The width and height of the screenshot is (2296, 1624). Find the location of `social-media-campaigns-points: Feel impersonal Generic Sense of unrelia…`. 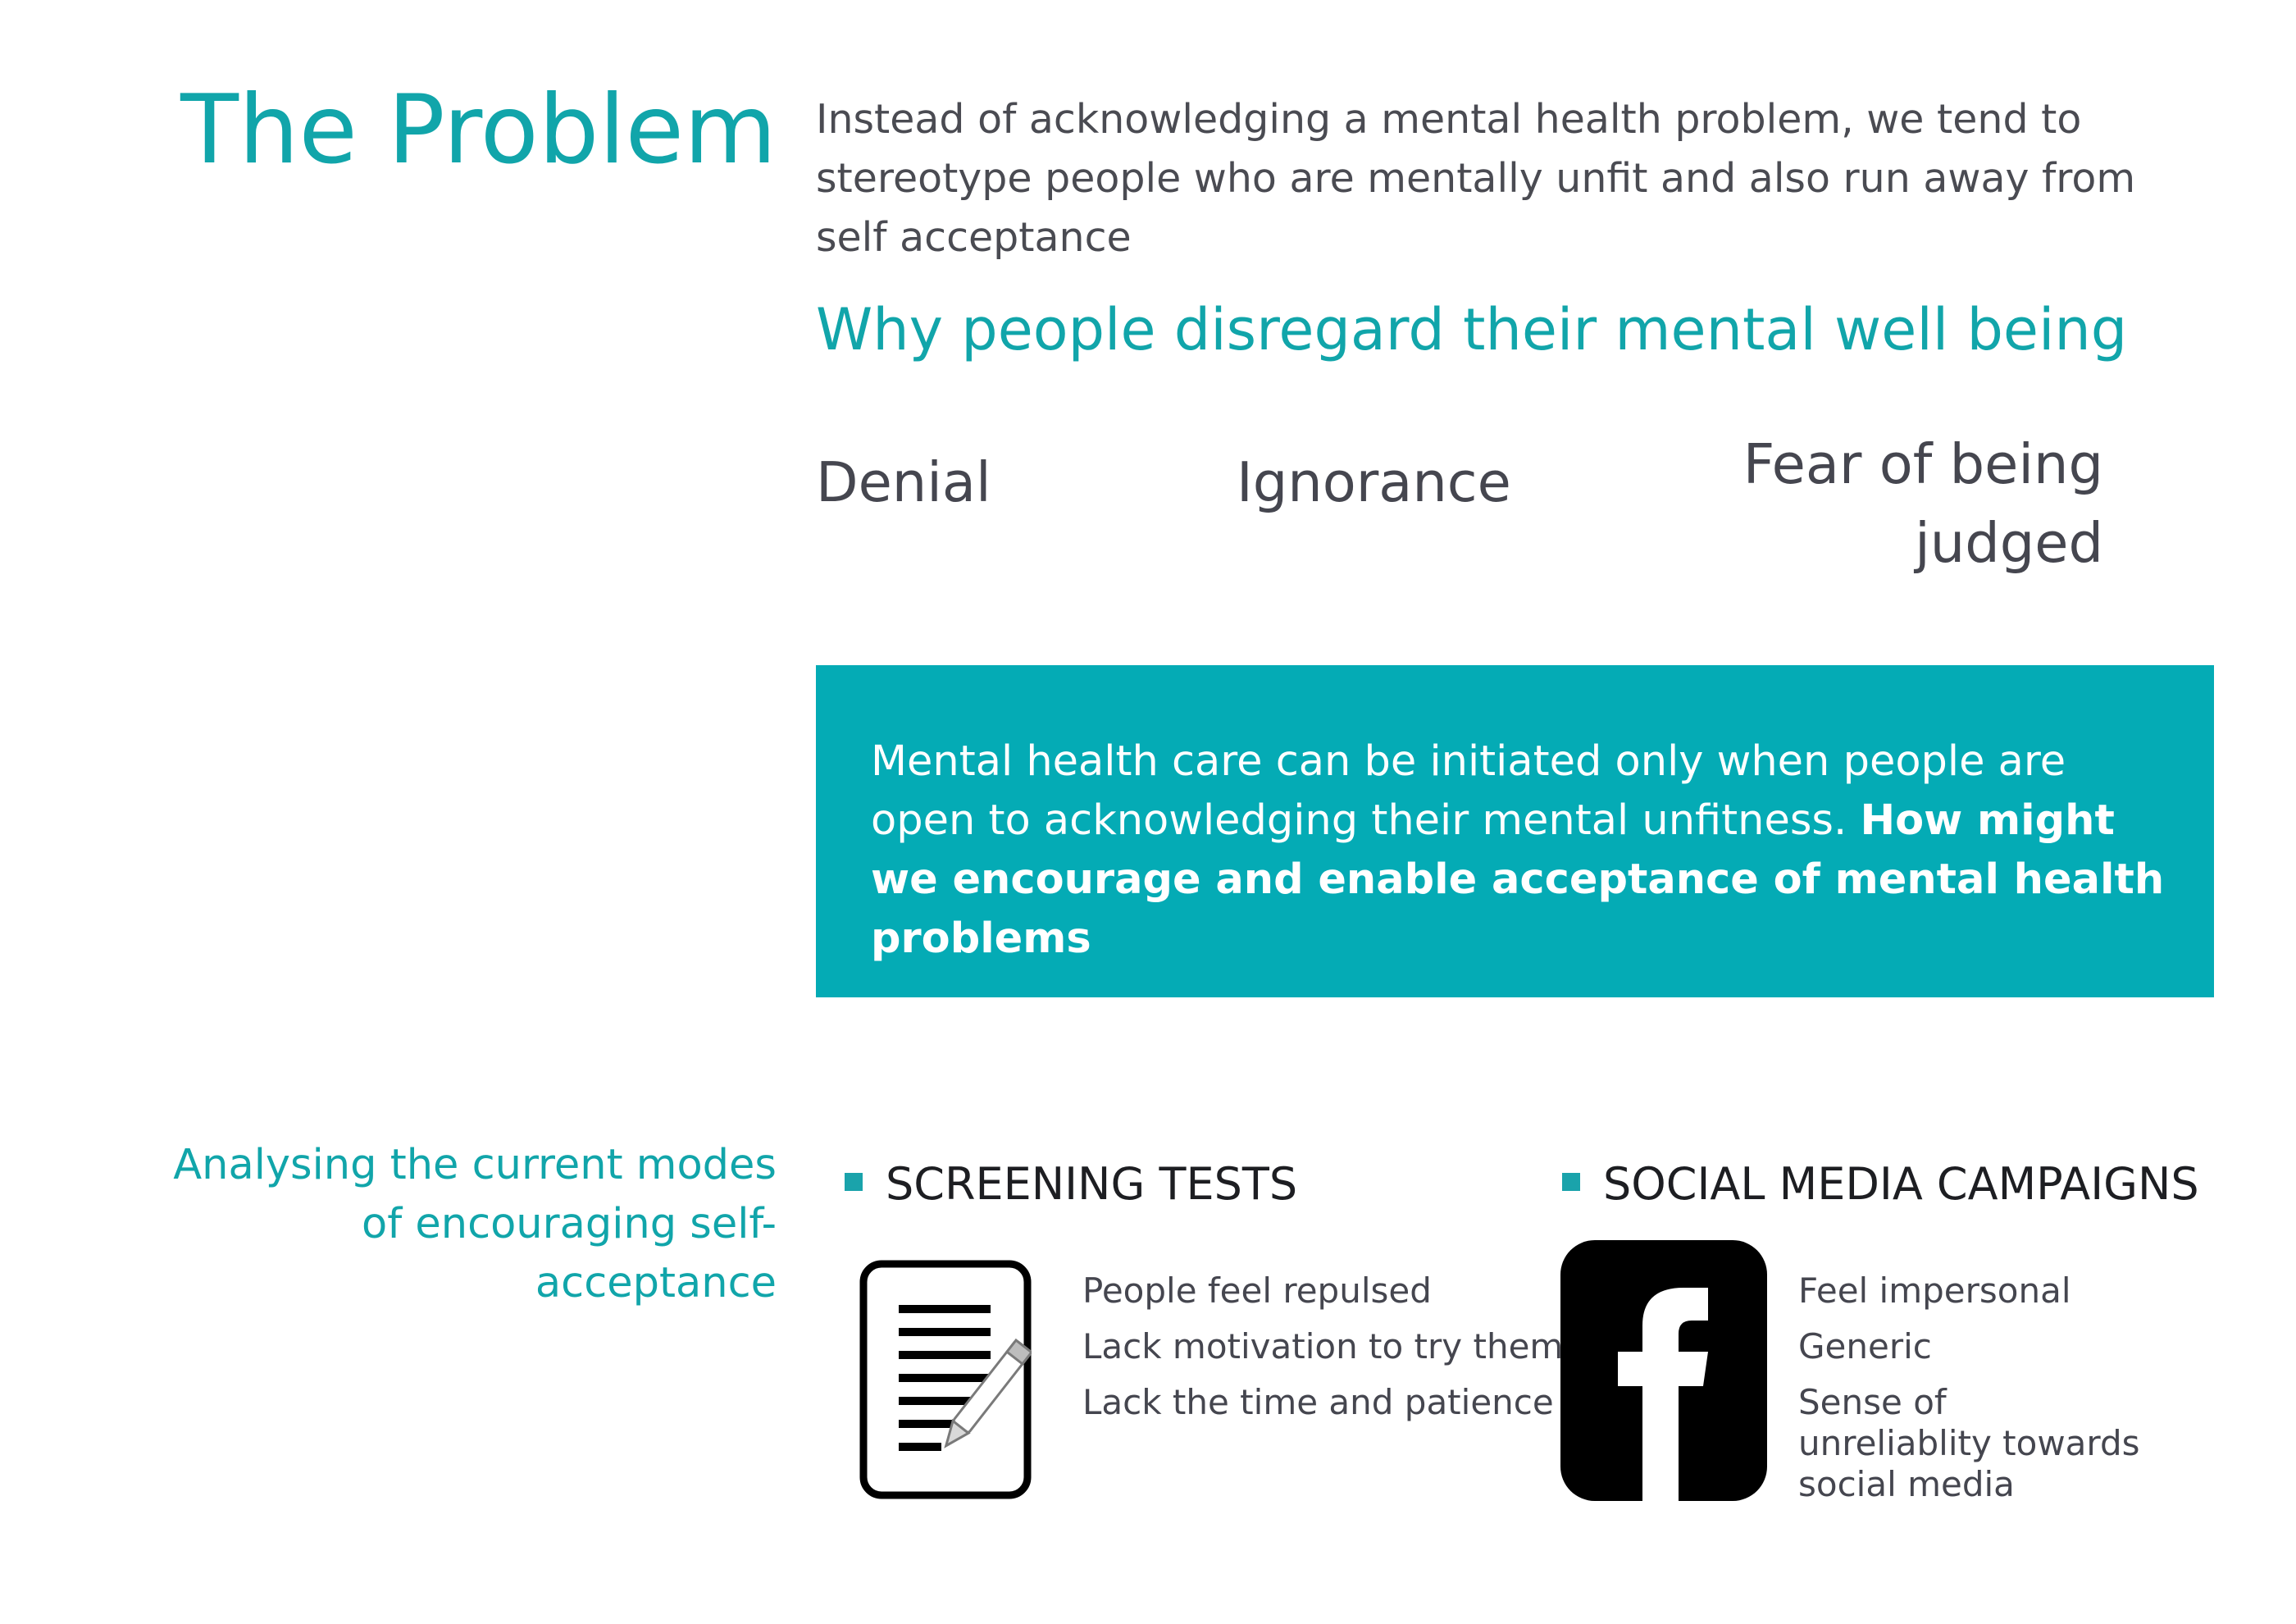

social-media-campaigns-points: Feel impersonal Generic Sense of unrelia… is located at coordinates (1970, 1384).